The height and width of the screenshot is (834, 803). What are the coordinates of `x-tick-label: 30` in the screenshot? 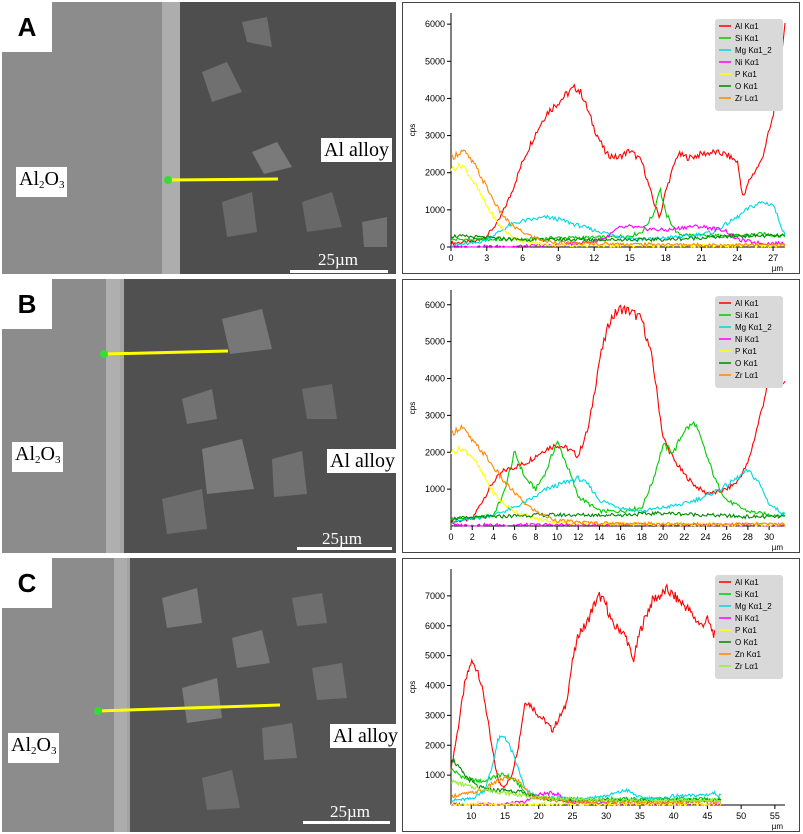 It's located at (769, 537).